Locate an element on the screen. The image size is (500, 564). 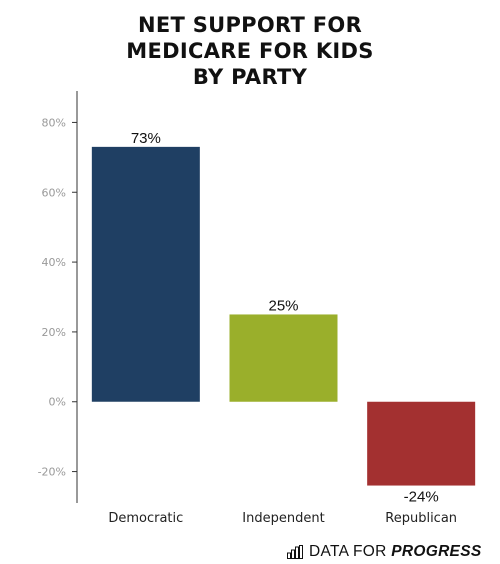
y-tick-label: 80% is located at coordinates (54, 122).